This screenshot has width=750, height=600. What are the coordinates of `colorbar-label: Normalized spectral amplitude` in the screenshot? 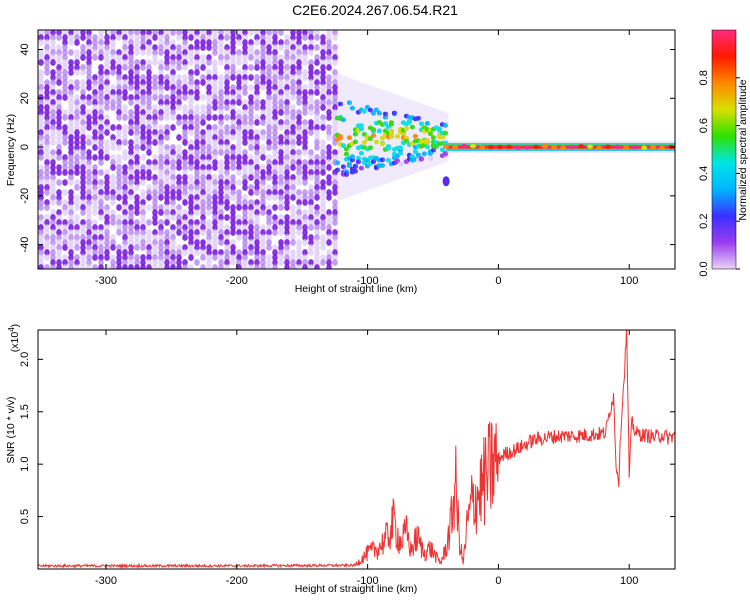 It's located at (743, 149).